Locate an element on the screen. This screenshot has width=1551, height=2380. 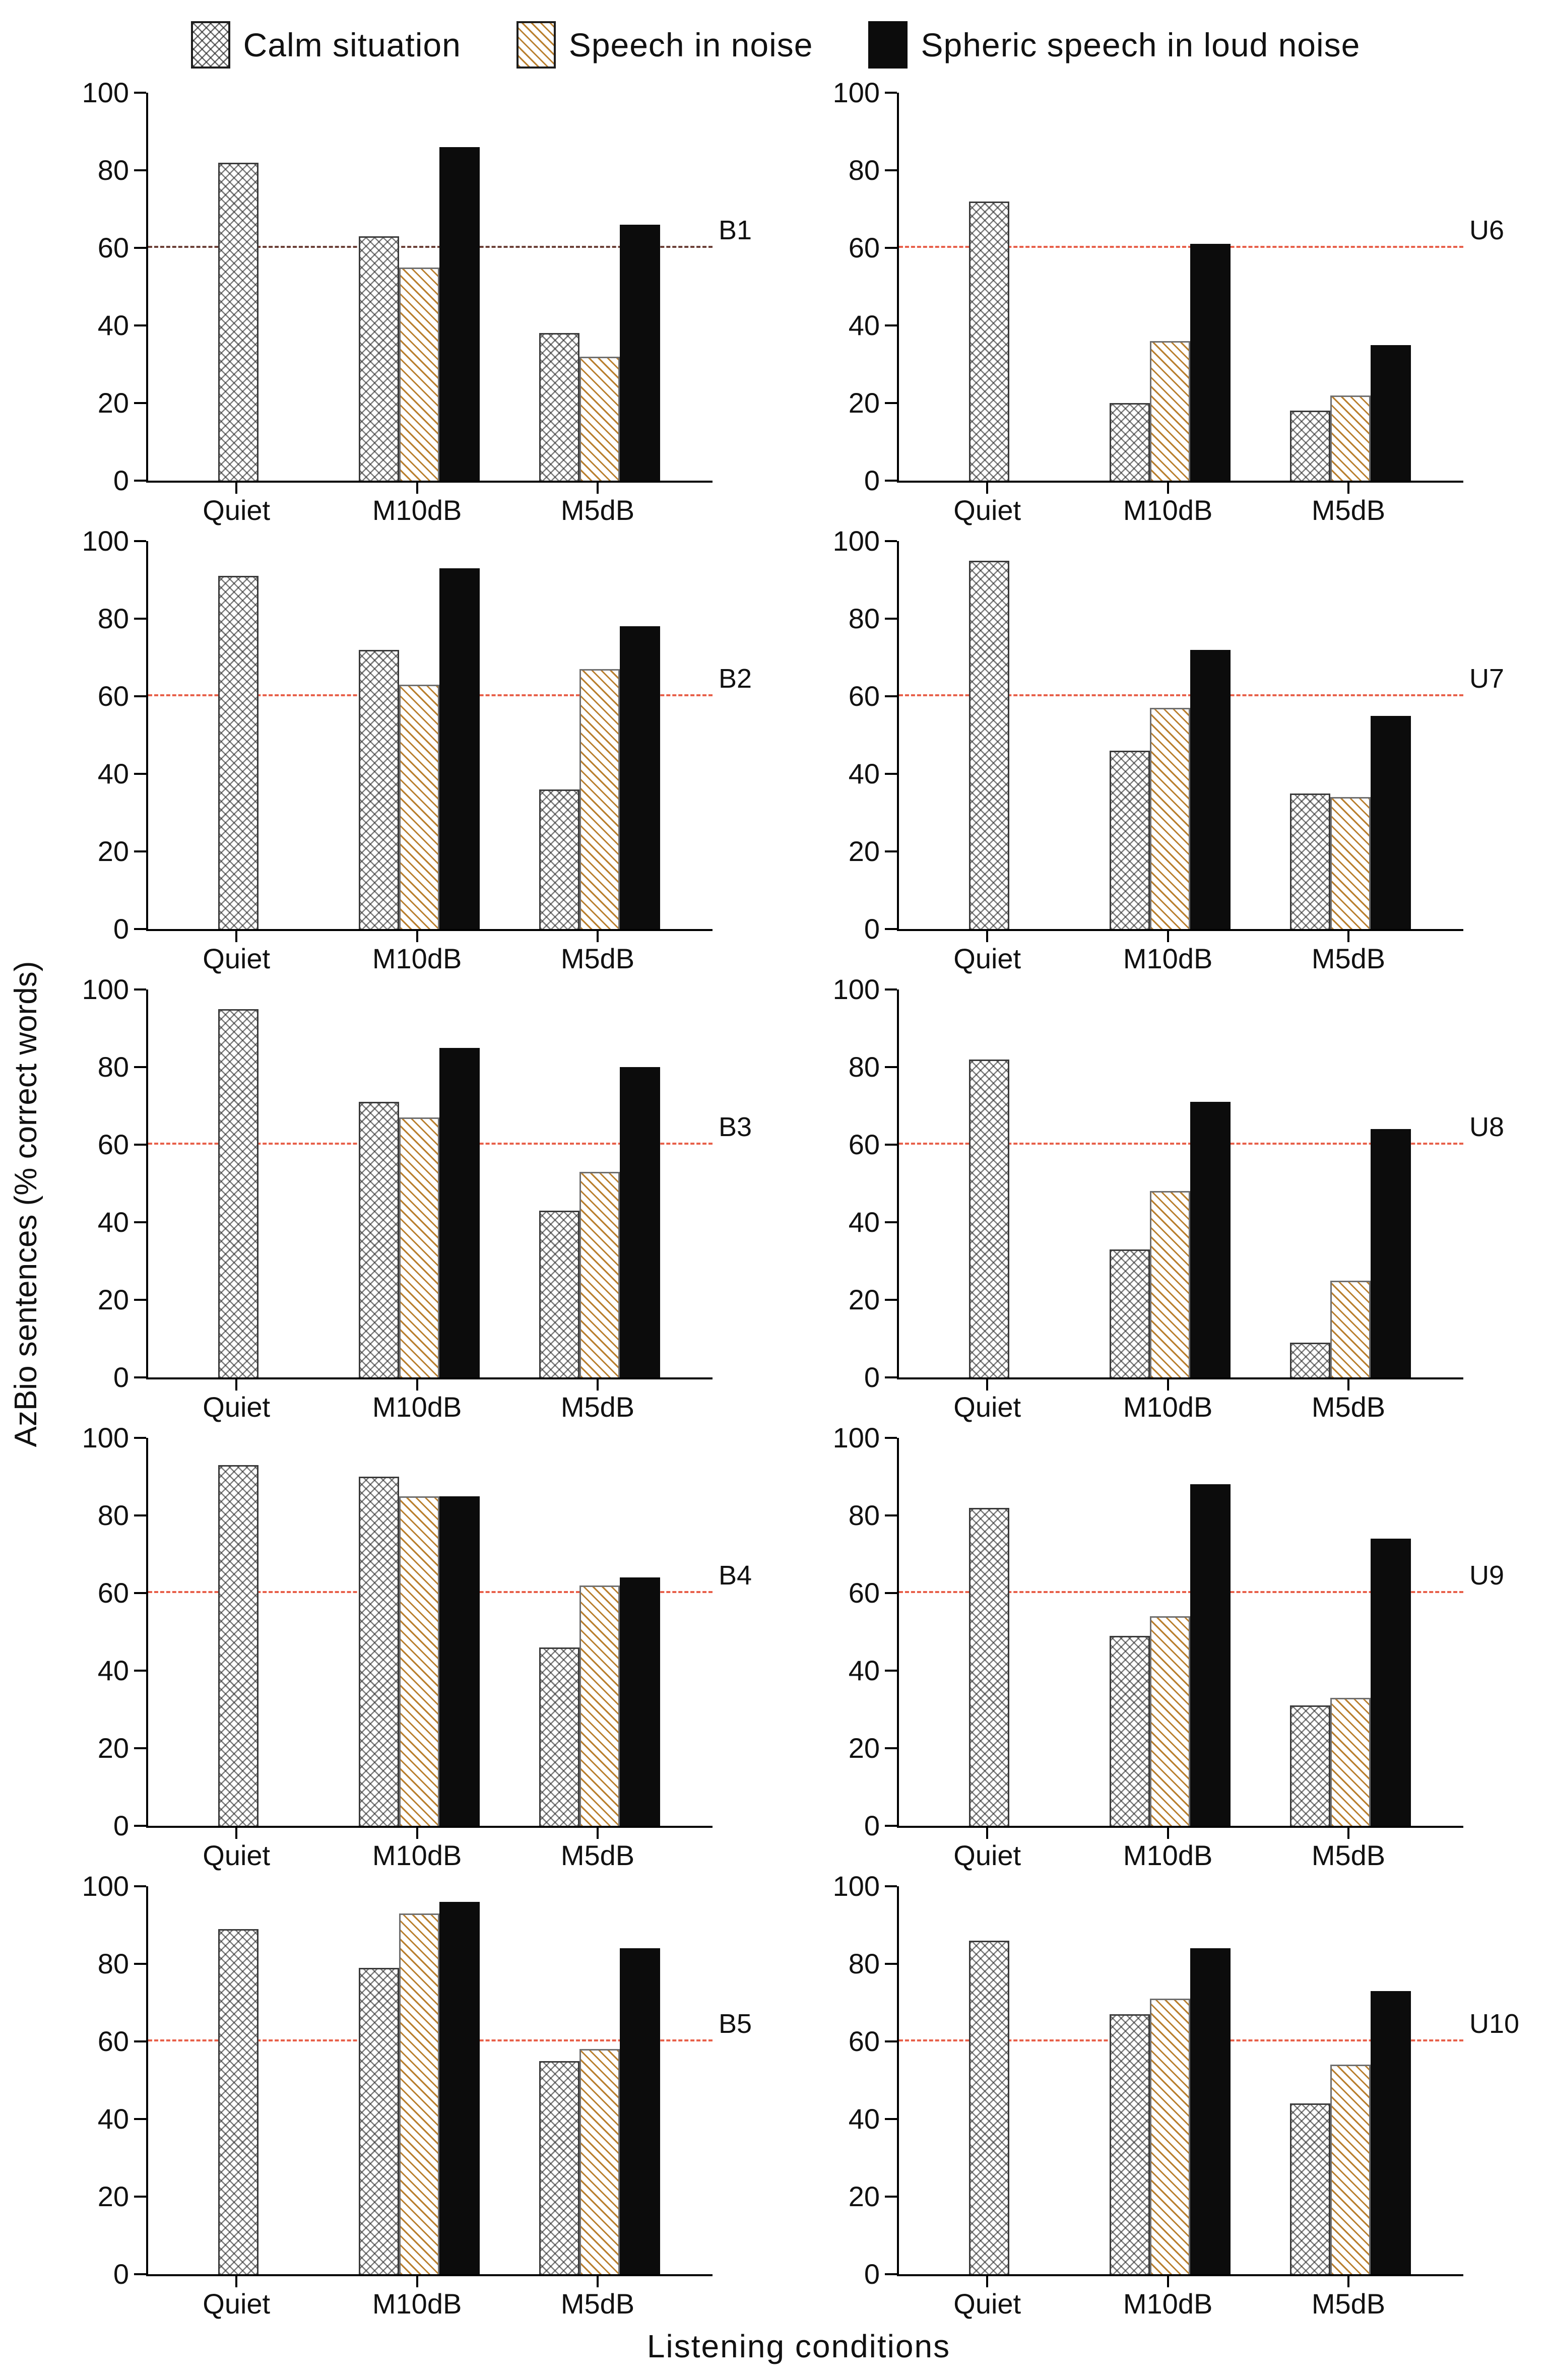
chart-panel-U6: 0 20 40 60 80 100 Quiet M10dB M5dB U6 is located at coordinates (1174, 304).